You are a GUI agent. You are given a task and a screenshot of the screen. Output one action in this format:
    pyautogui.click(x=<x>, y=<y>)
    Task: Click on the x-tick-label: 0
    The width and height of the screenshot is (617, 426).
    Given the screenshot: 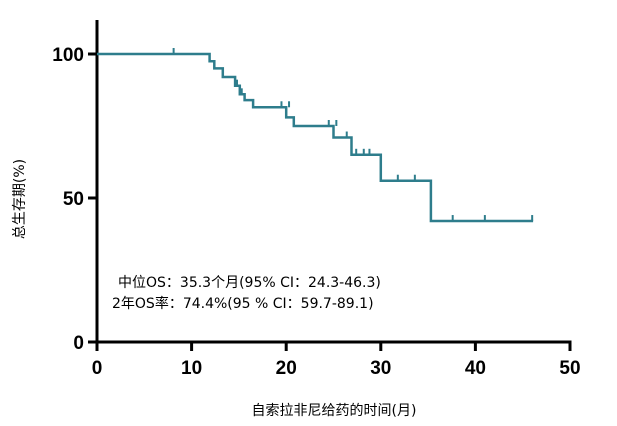 What is the action you would take?
    pyautogui.click(x=97, y=368)
    